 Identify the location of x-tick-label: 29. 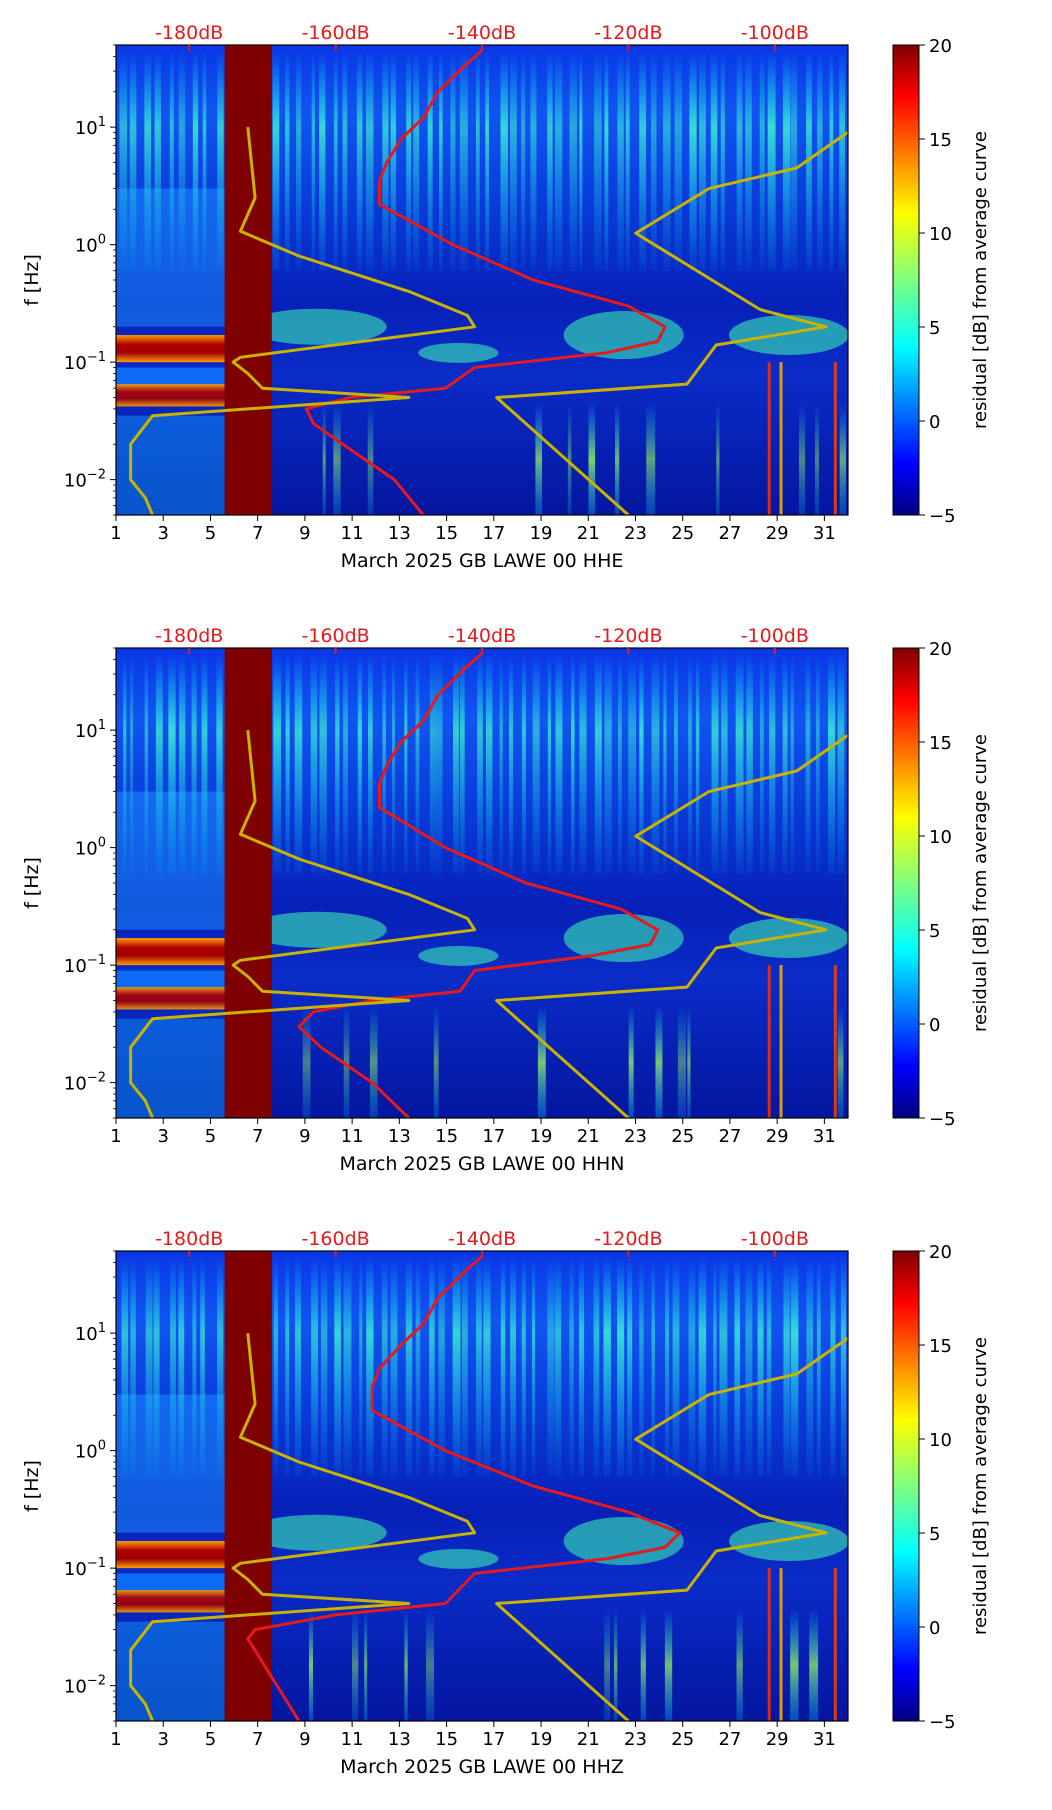
(777, 1739).